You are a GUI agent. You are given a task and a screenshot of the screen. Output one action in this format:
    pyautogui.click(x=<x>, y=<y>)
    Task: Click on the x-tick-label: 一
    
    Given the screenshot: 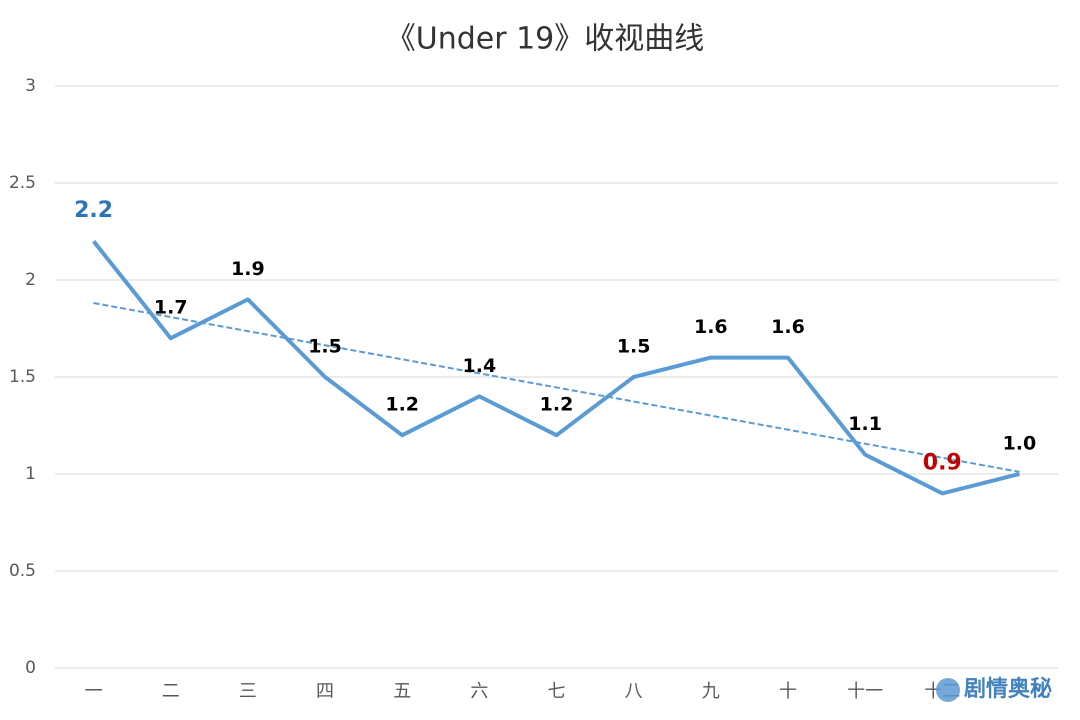 What is the action you would take?
    pyautogui.click(x=94, y=691)
    